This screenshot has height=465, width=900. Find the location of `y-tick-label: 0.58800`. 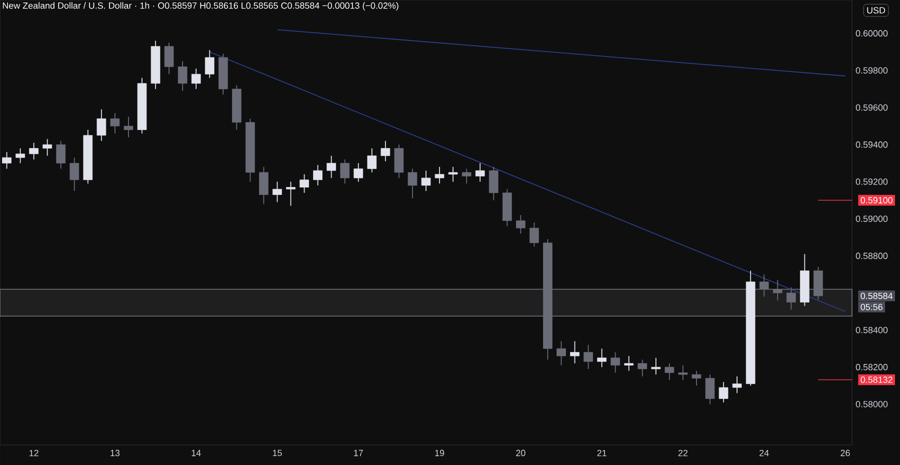

y-tick-label: 0.58800 is located at coordinates (872, 256).